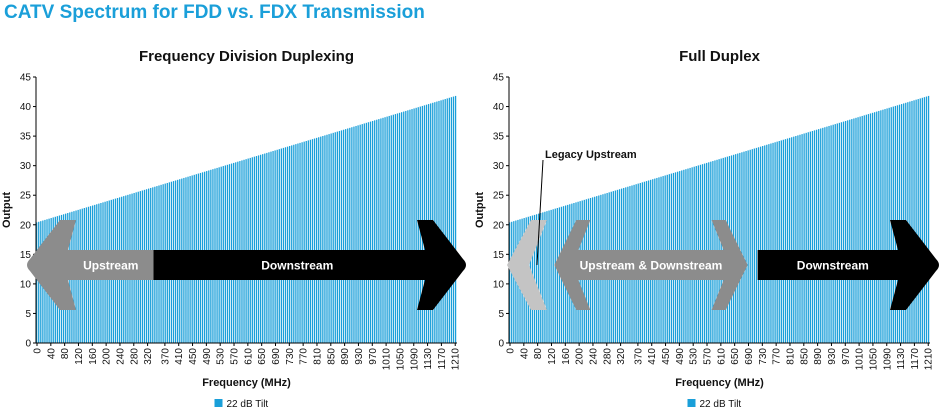 The image size is (951, 412). Describe the element at coordinates (524, 354) in the screenshot. I see `x-tick-label: 40` at that location.